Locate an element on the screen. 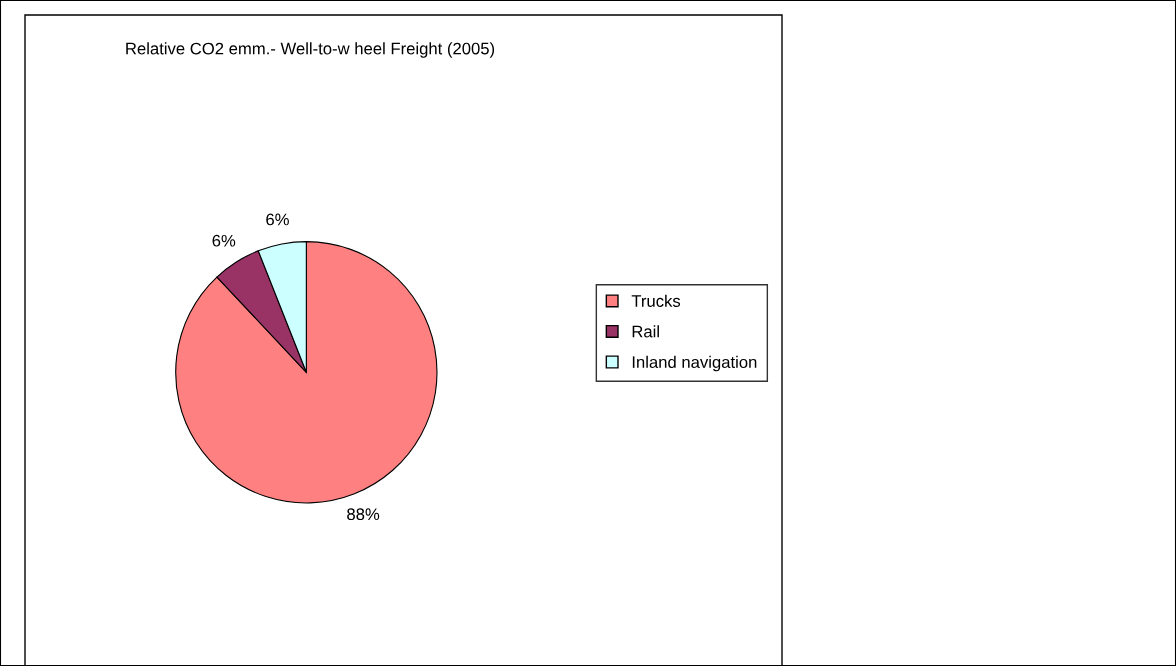 The height and width of the screenshot is (666, 1176). data-label: 88% is located at coordinates (363, 514).